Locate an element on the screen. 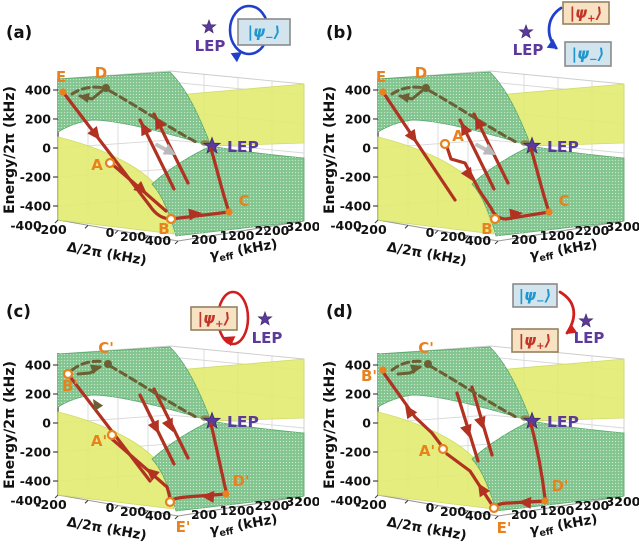 The image size is (639, 550). point-label-Cp: C' is located at coordinates (106, 348).